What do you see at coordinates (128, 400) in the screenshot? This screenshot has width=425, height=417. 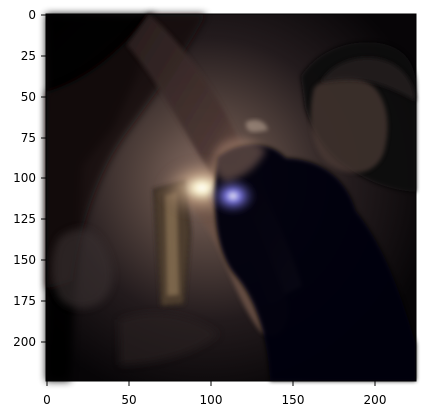 I see `x-tick-label: 50` at bounding box center [128, 400].